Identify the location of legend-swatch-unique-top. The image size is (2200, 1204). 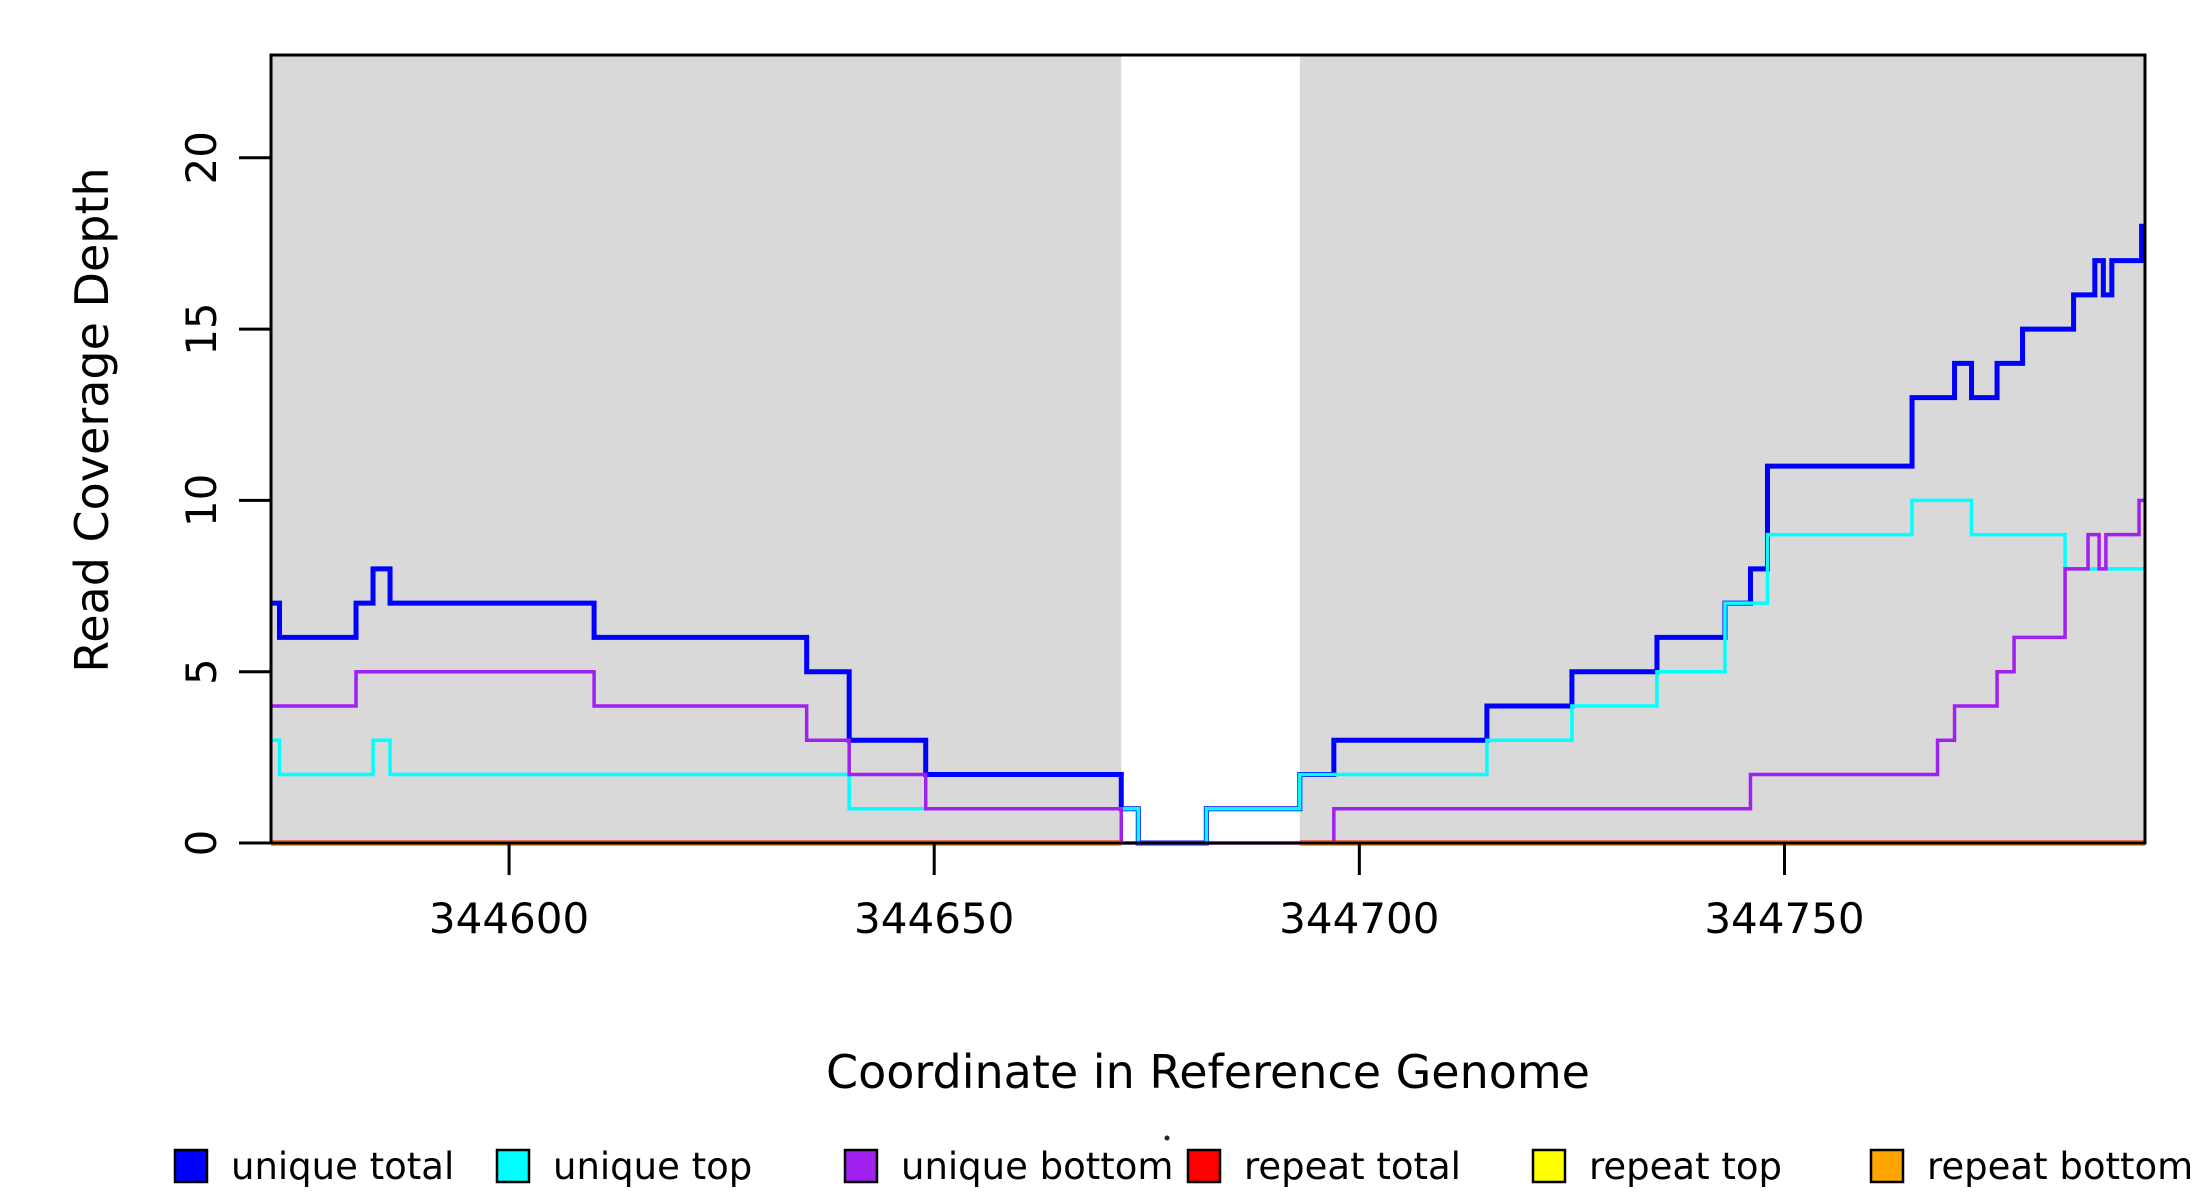
(513, 1166).